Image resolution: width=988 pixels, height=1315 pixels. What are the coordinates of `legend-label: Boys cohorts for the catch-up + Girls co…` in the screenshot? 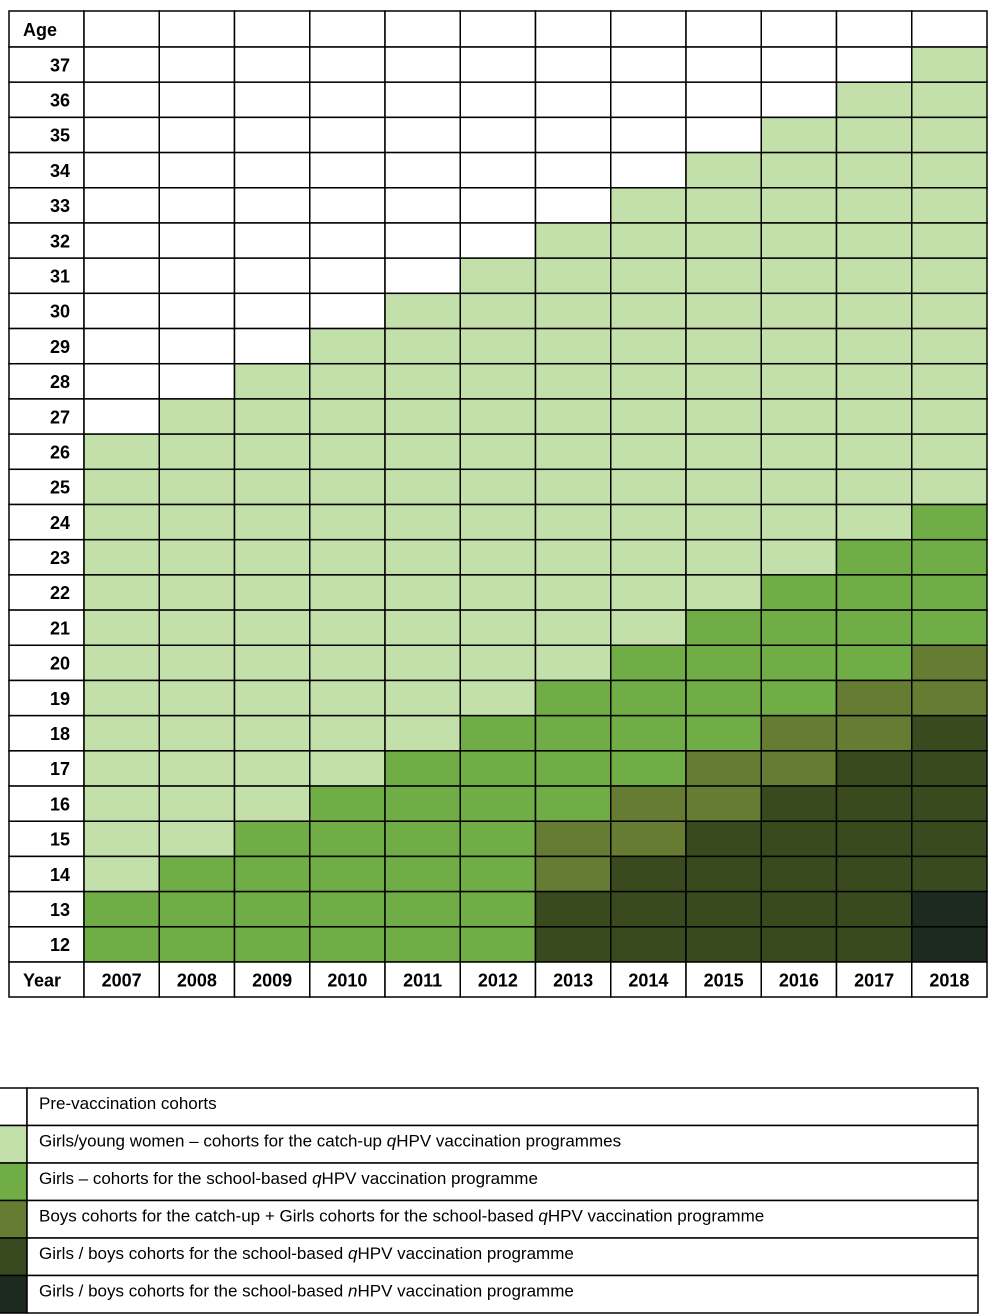 It's located at (401, 1216).